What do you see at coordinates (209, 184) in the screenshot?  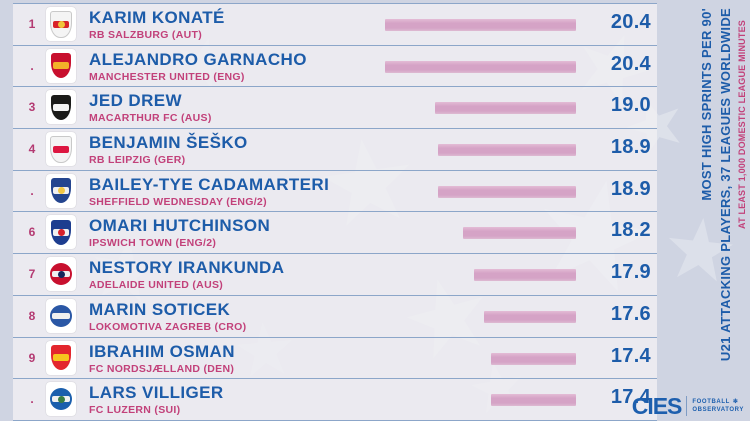 I see `player-name: BAILEY-TYE CADAMARTERI` at bounding box center [209, 184].